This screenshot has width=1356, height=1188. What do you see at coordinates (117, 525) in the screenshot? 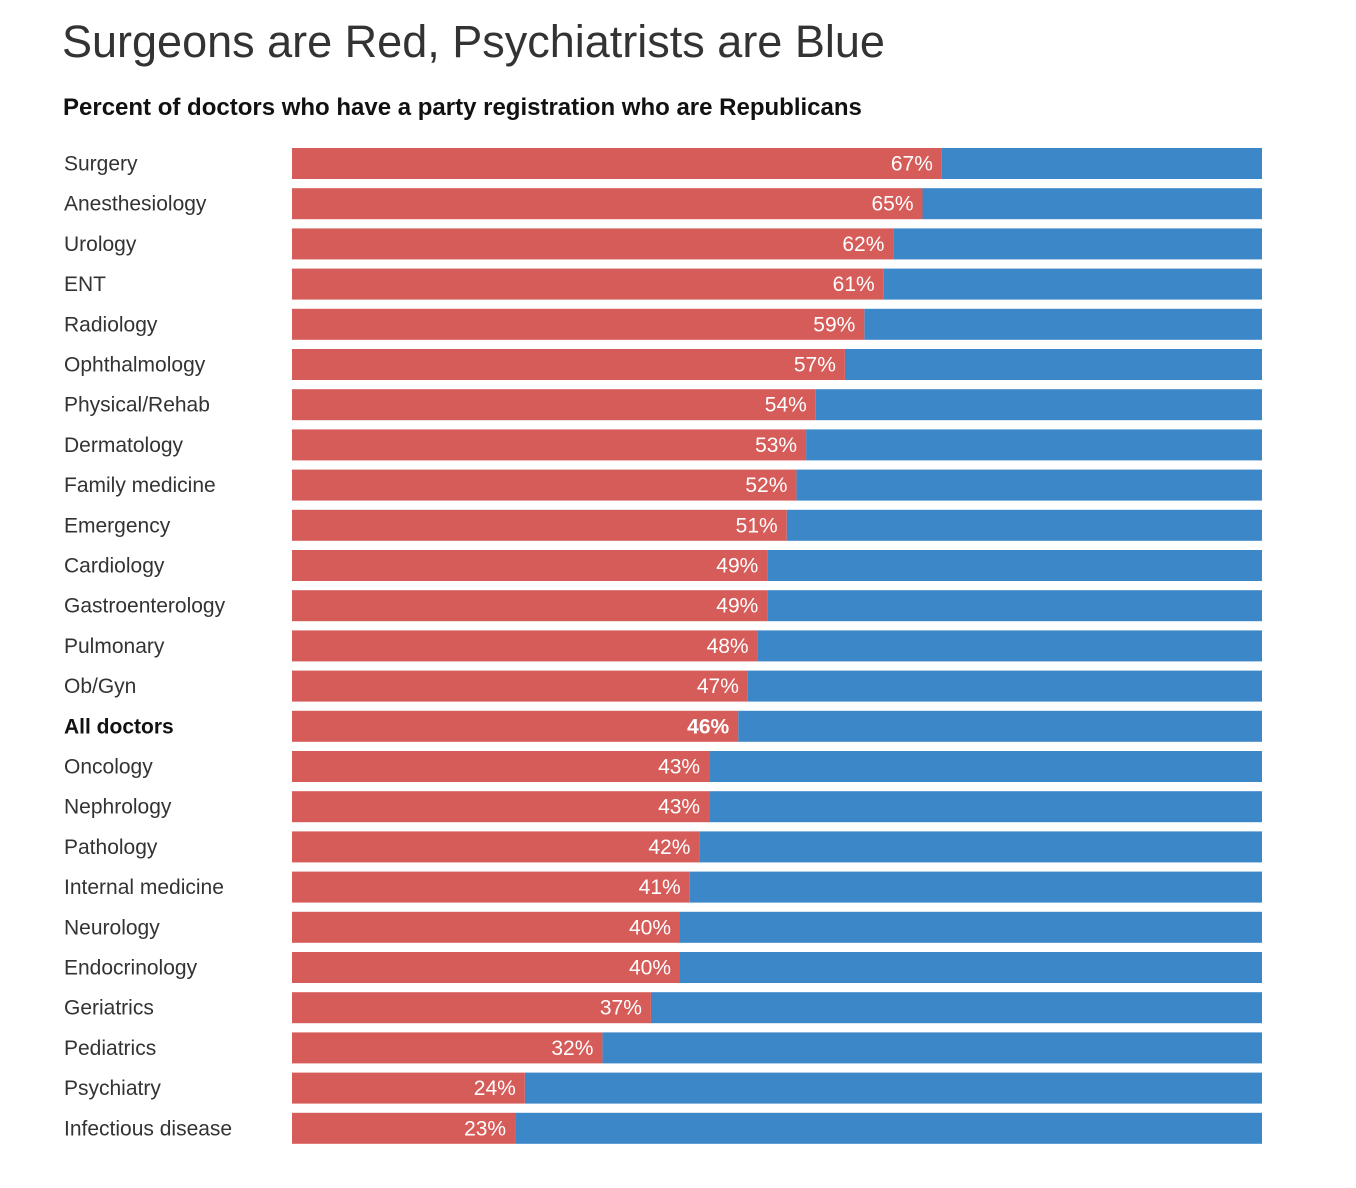
I see `category-label: Emergency` at bounding box center [117, 525].